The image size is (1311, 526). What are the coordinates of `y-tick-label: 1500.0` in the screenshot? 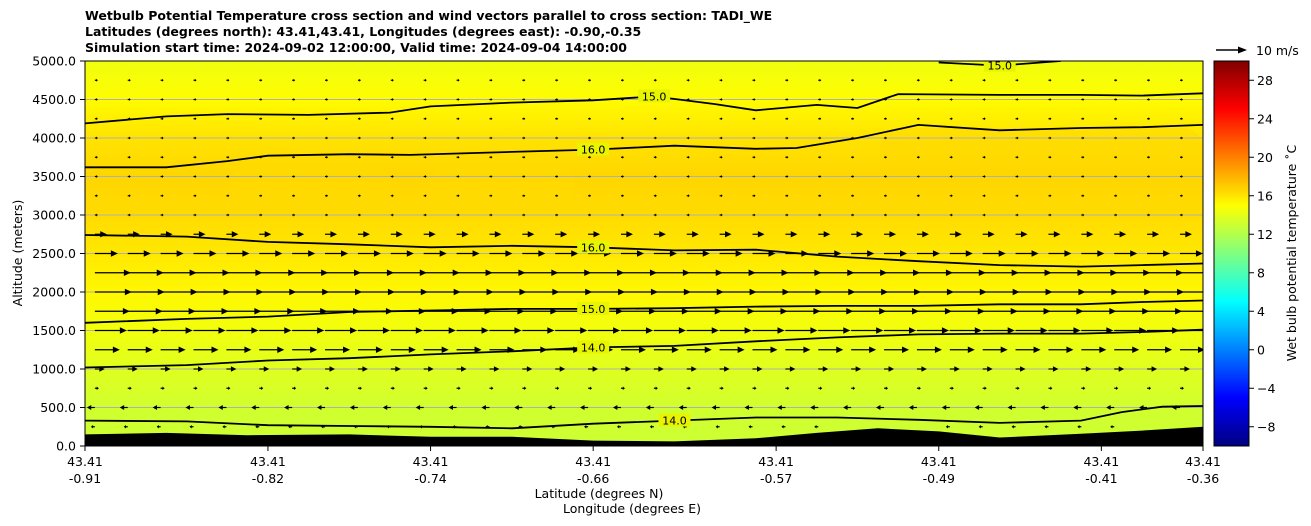 It's located at (54, 330).